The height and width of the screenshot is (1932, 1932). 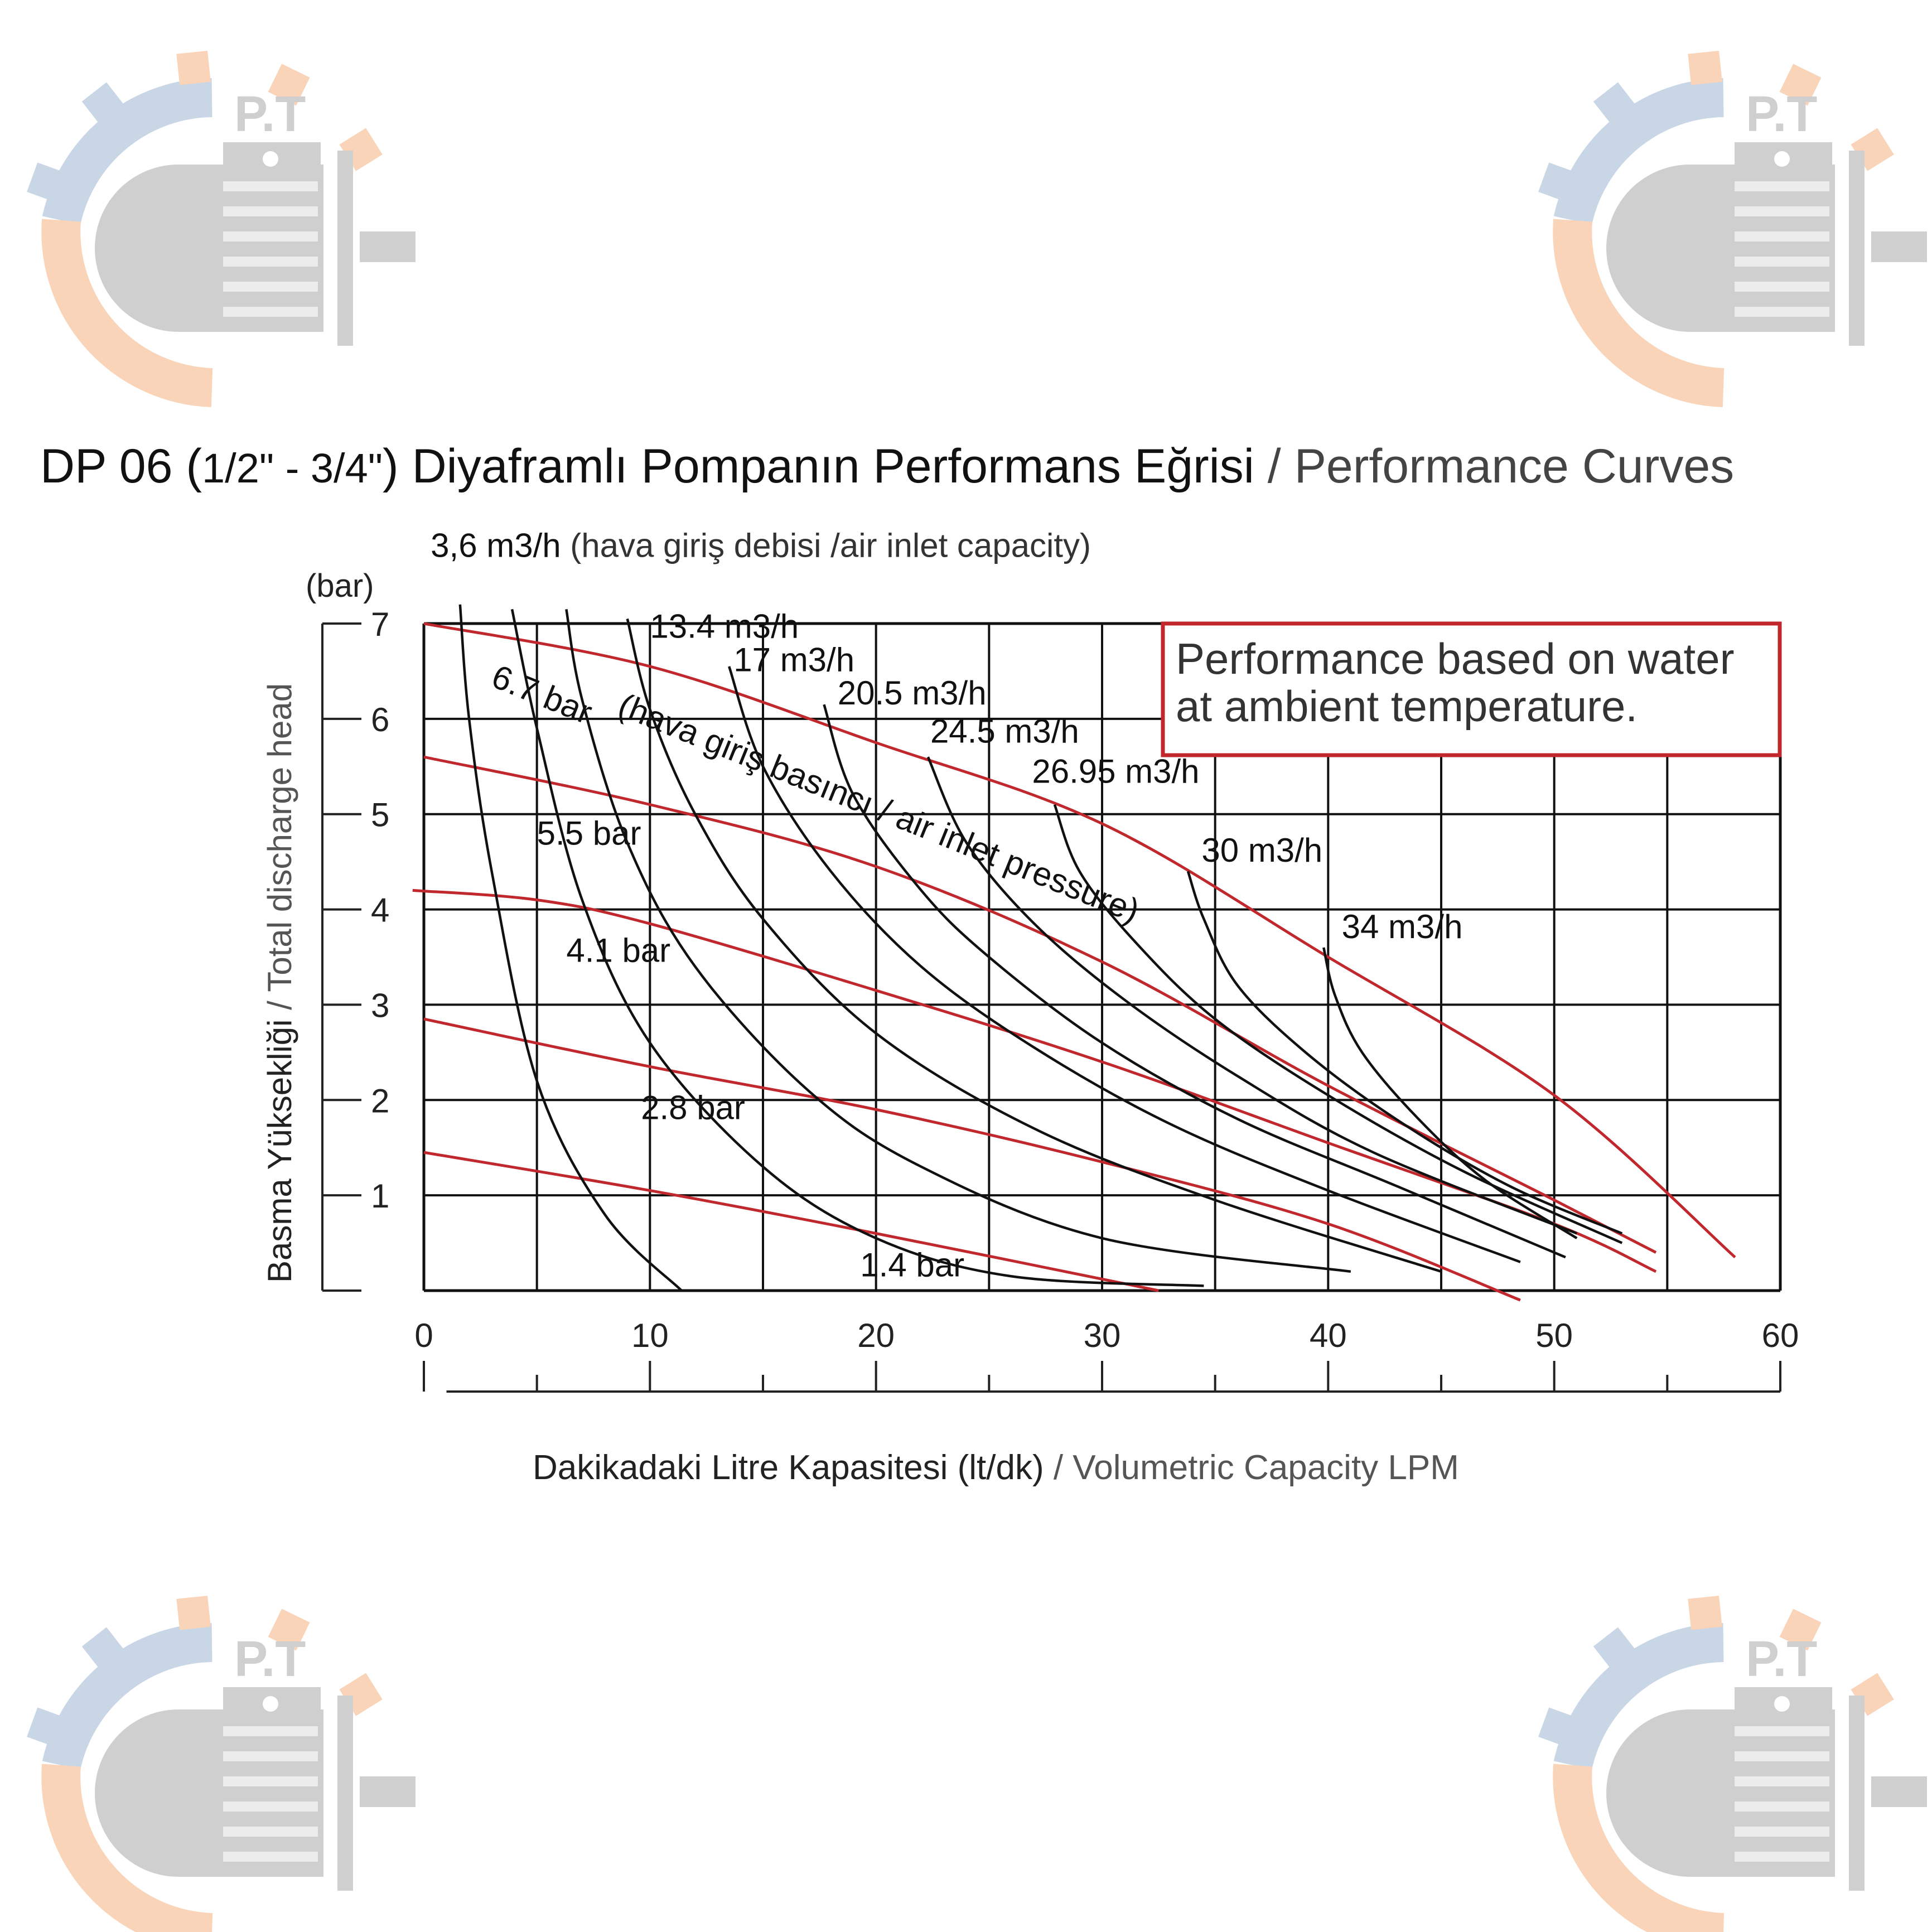 What do you see at coordinates (279, 1006) in the screenshot?
I see `y-label-sep: /` at bounding box center [279, 1006].